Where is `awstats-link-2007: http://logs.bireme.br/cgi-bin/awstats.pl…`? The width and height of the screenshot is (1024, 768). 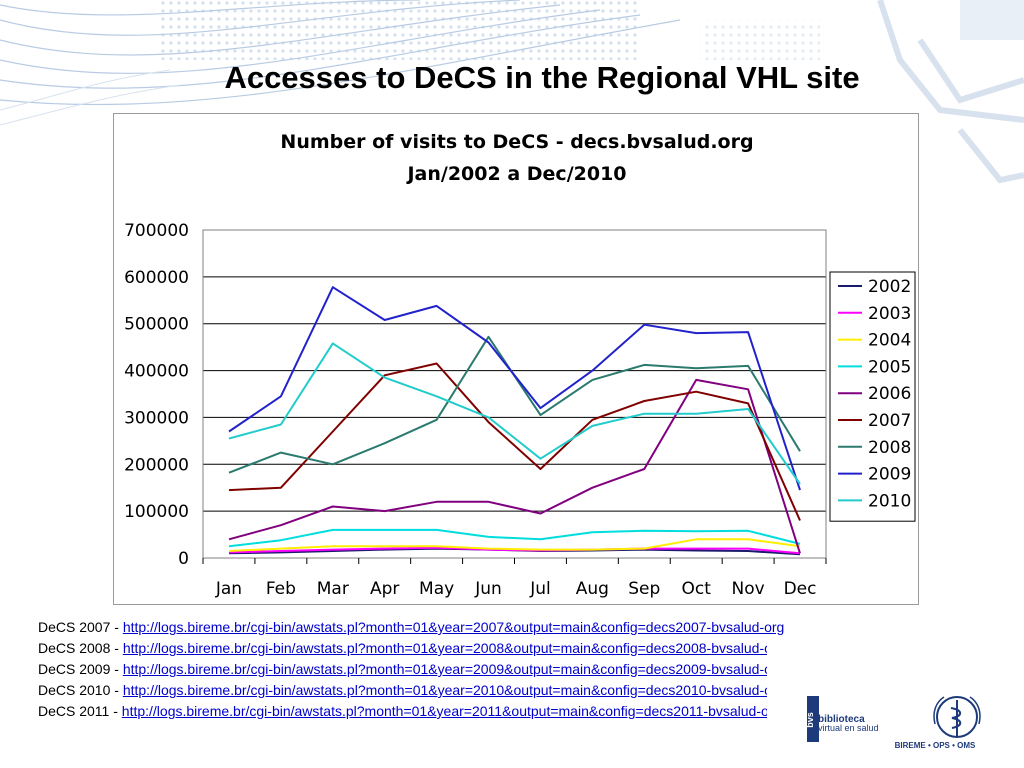 awstats-link-2007: http://logs.bireme.br/cgi-bin/awstats.pl… is located at coordinates (453, 627).